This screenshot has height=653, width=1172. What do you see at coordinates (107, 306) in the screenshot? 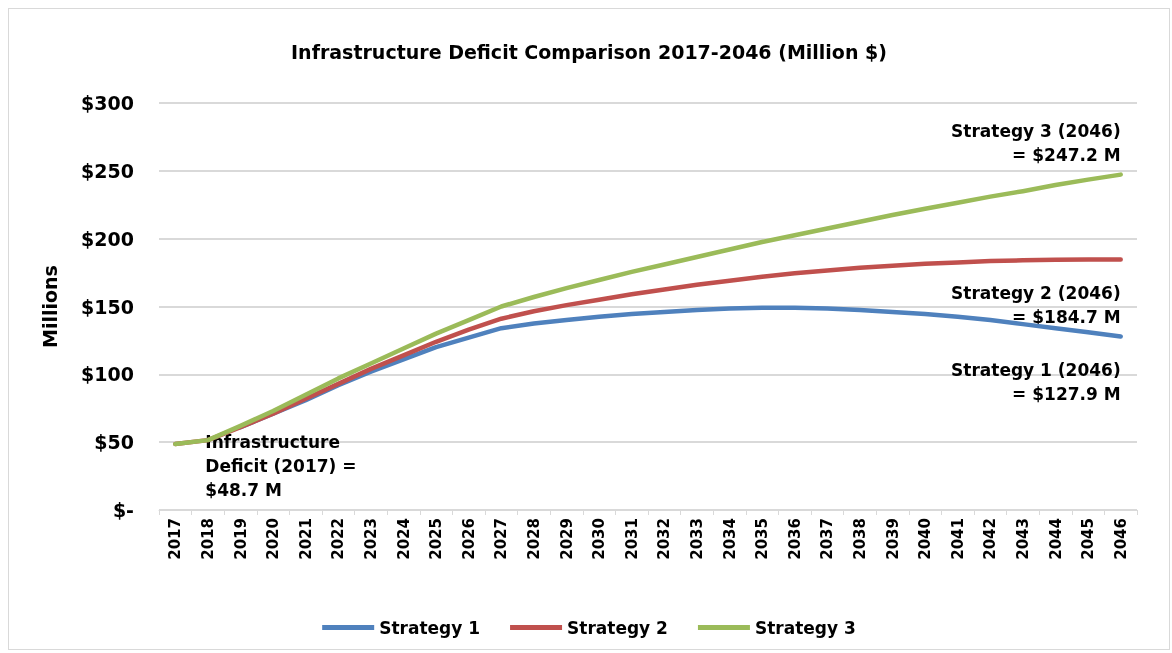
I see `y-tick-label: $150` at bounding box center [107, 306].